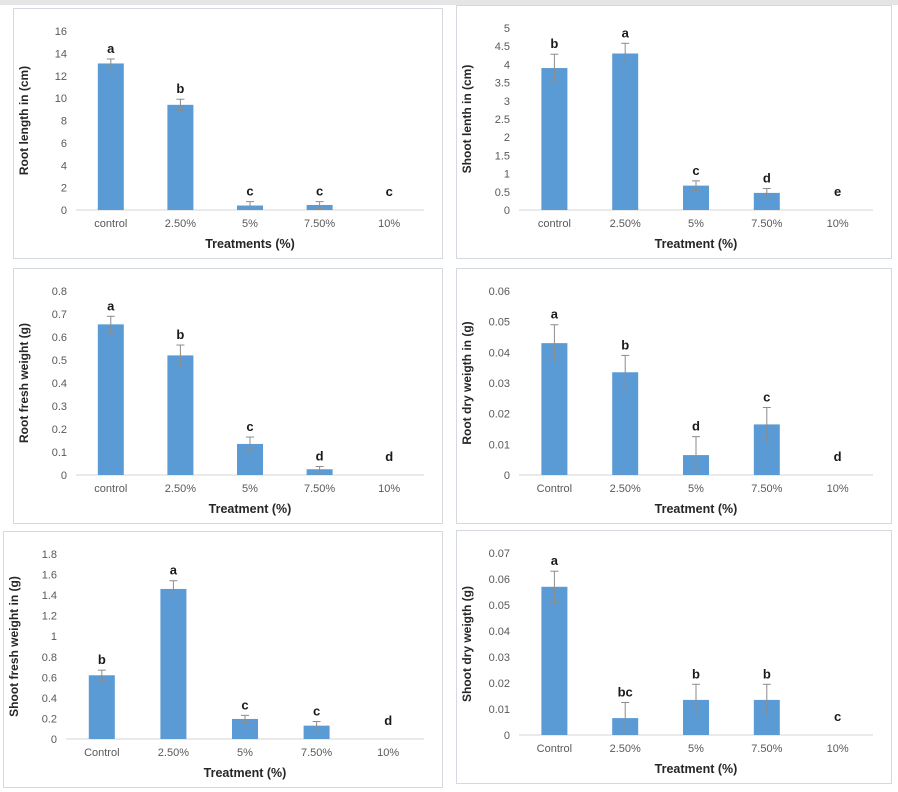 The width and height of the screenshot is (898, 792). What do you see at coordinates (24, 383) in the screenshot?
I see `y-axis-title: Root fresh weight (g)` at bounding box center [24, 383].